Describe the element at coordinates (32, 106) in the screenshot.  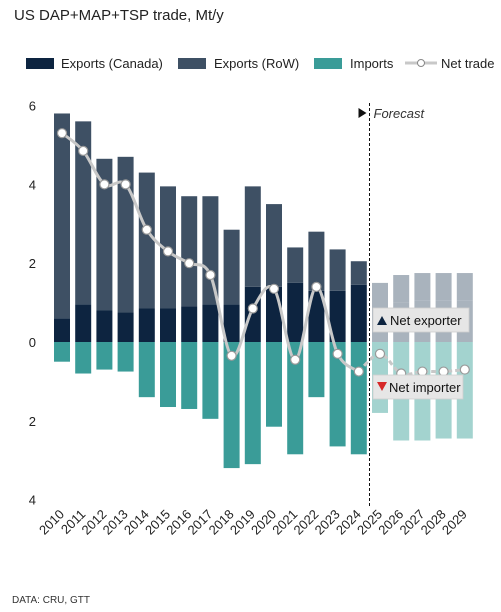
I see `y-tick-label: 6` at that location.